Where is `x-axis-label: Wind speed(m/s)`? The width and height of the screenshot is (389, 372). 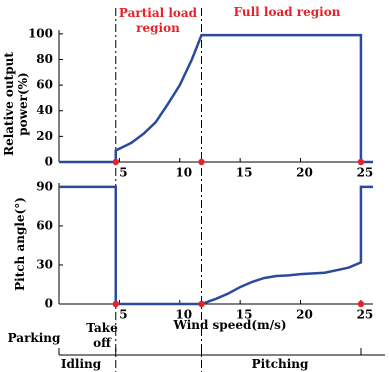
x-axis-label: Wind speed(m/s) is located at coordinates (230, 325).